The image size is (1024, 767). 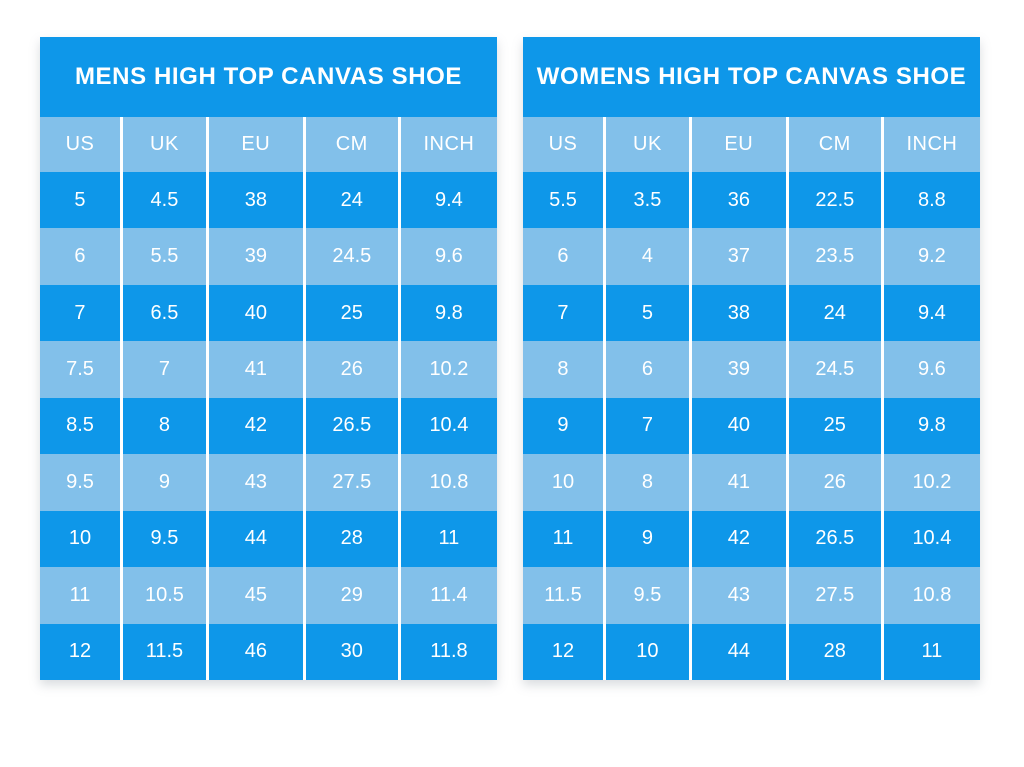 I want to click on mens-table-title: MENS HIGH TOP CANVAS SHOE, so click(x=268, y=77).